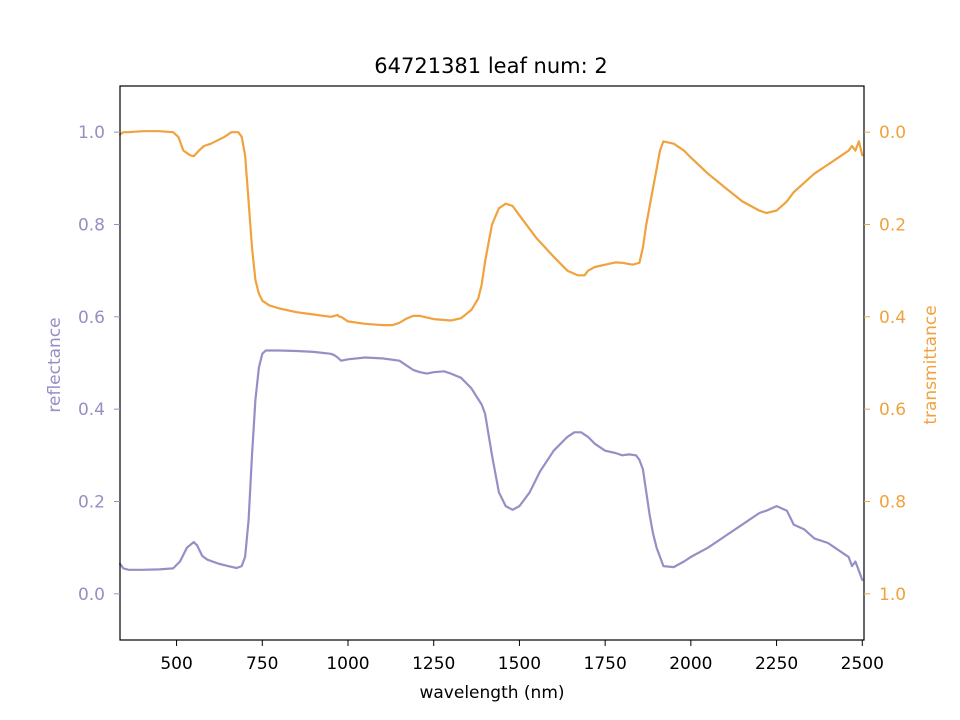 The image size is (960, 720). What do you see at coordinates (885, 364) in the screenshot?
I see `right-axis-ticks: 0.0 0.2 0.4 0.6 0.8 1.0` at bounding box center [885, 364].